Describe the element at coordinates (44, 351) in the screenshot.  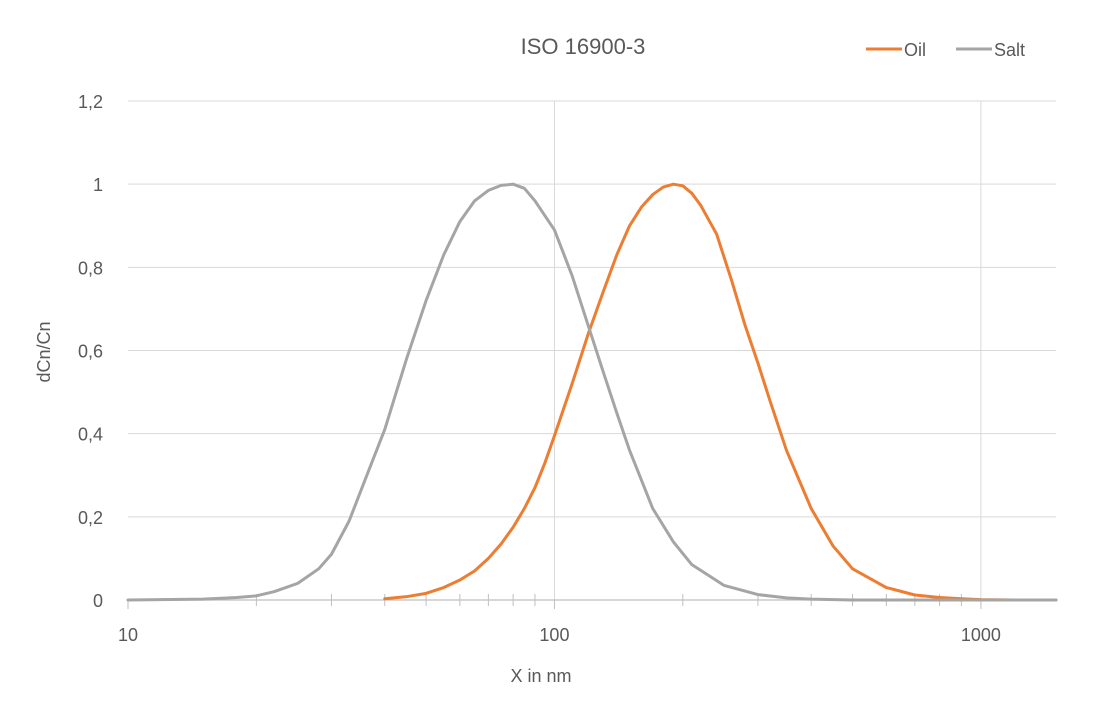
I see `y-axis-title: dCn/Cn` at that location.